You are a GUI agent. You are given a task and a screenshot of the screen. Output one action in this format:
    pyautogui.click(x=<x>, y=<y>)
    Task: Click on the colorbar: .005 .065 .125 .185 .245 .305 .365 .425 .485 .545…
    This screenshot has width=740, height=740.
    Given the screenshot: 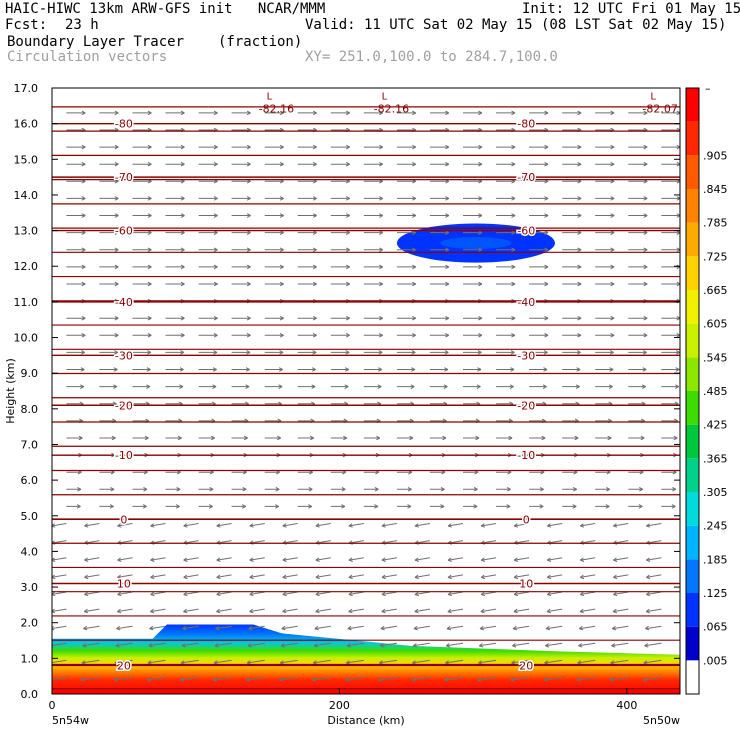 What is the action you would take?
    pyautogui.click(x=706, y=388)
    